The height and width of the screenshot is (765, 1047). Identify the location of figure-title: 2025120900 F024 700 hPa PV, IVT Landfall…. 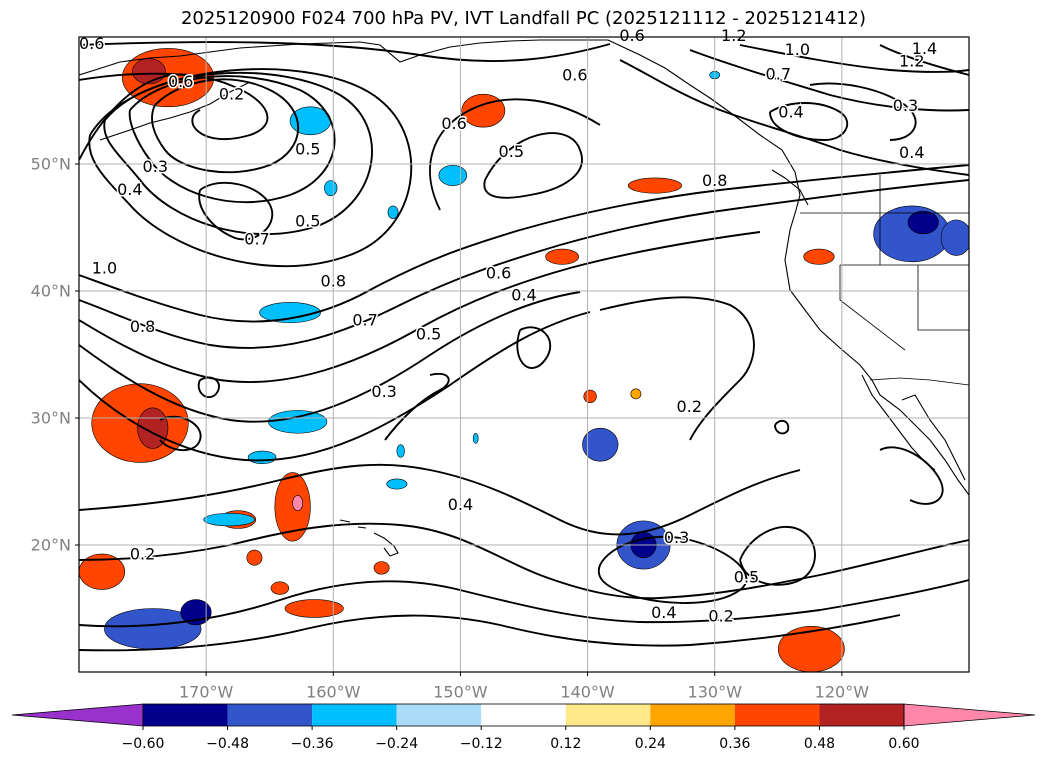
(523, 18).